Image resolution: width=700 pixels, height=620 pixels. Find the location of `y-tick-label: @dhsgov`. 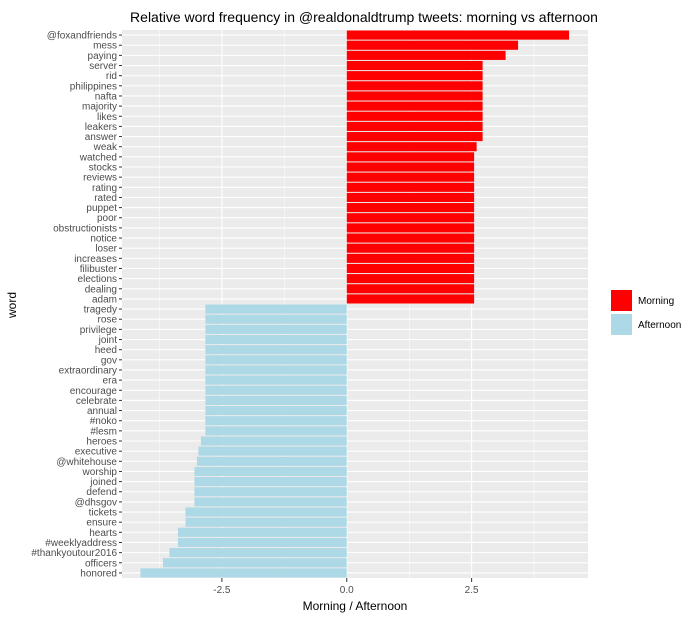

y-tick-label: @dhsgov is located at coordinates (96, 502).